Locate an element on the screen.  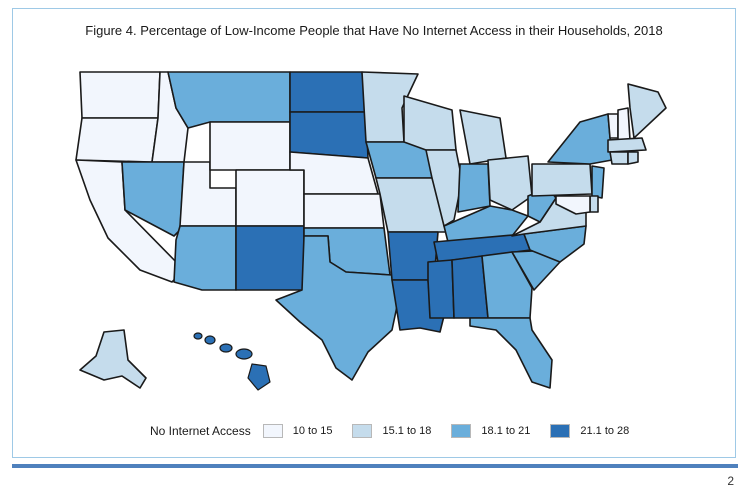
state-CO is located at coordinates (270, 198).